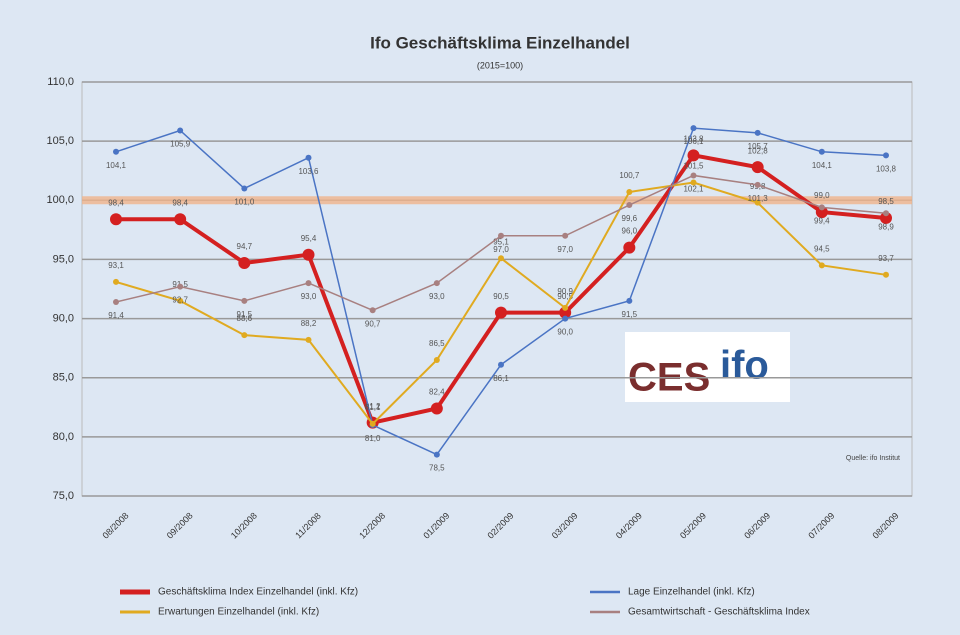  What do you see at coordinates (565, 296) in the screenshot?
I see `data-label: 90,5` at bounding box center [565, 296].